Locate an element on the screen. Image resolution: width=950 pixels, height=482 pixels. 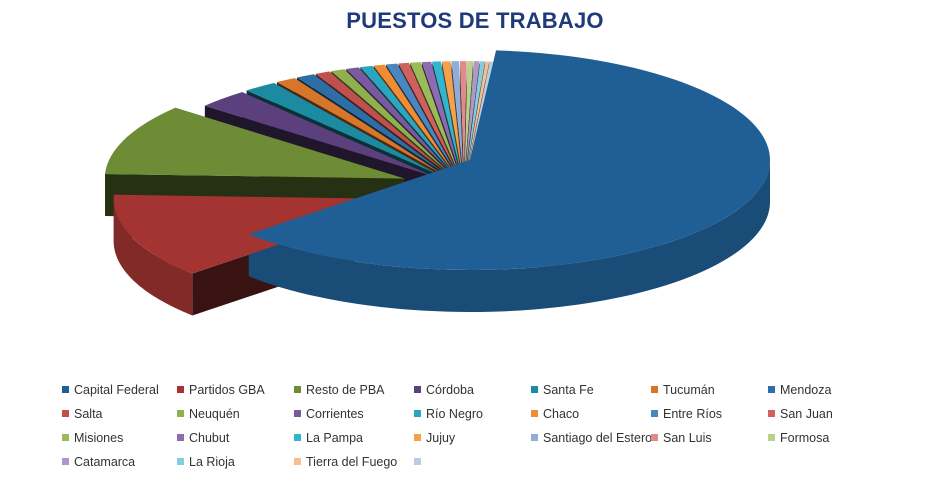
pie-slice-tierra-del-fuego is located at coordinates (478, 116).